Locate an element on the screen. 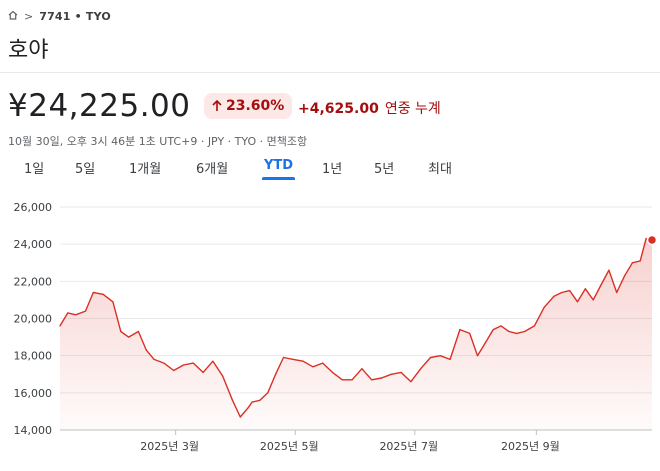 This screenshot has width=660, height=471. x-tick-label: 2025년 7월 is located at coordinates (408, 446).